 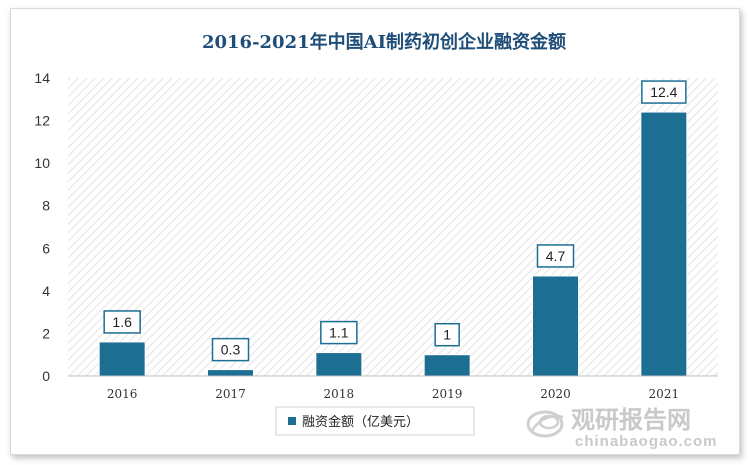 I want to click on data-label: 1.6, so click(x=122, y=322).